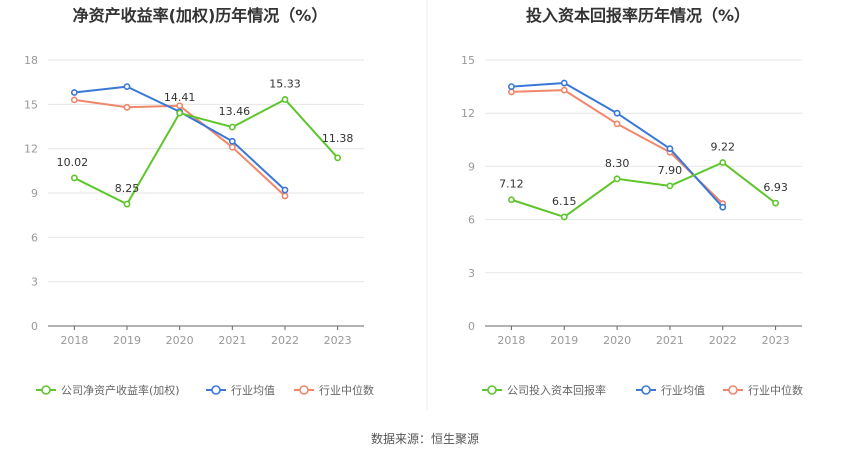 The width and height of the screenshot is (850, 459). Describe the element at coordinates (120, 390) in the screenshot. I see `legend-label: 公司净资产收益率(加权)` at that location.